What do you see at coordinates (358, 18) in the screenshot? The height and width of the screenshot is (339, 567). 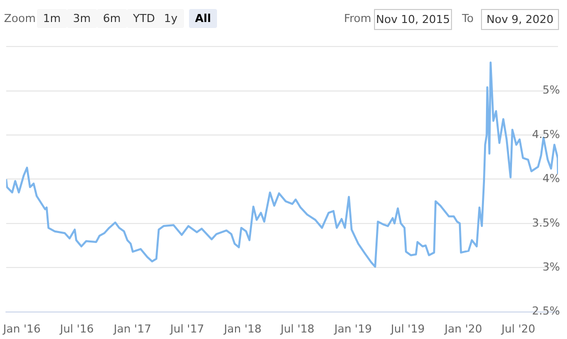 I see `text: From` at bounding box center [358, 18].